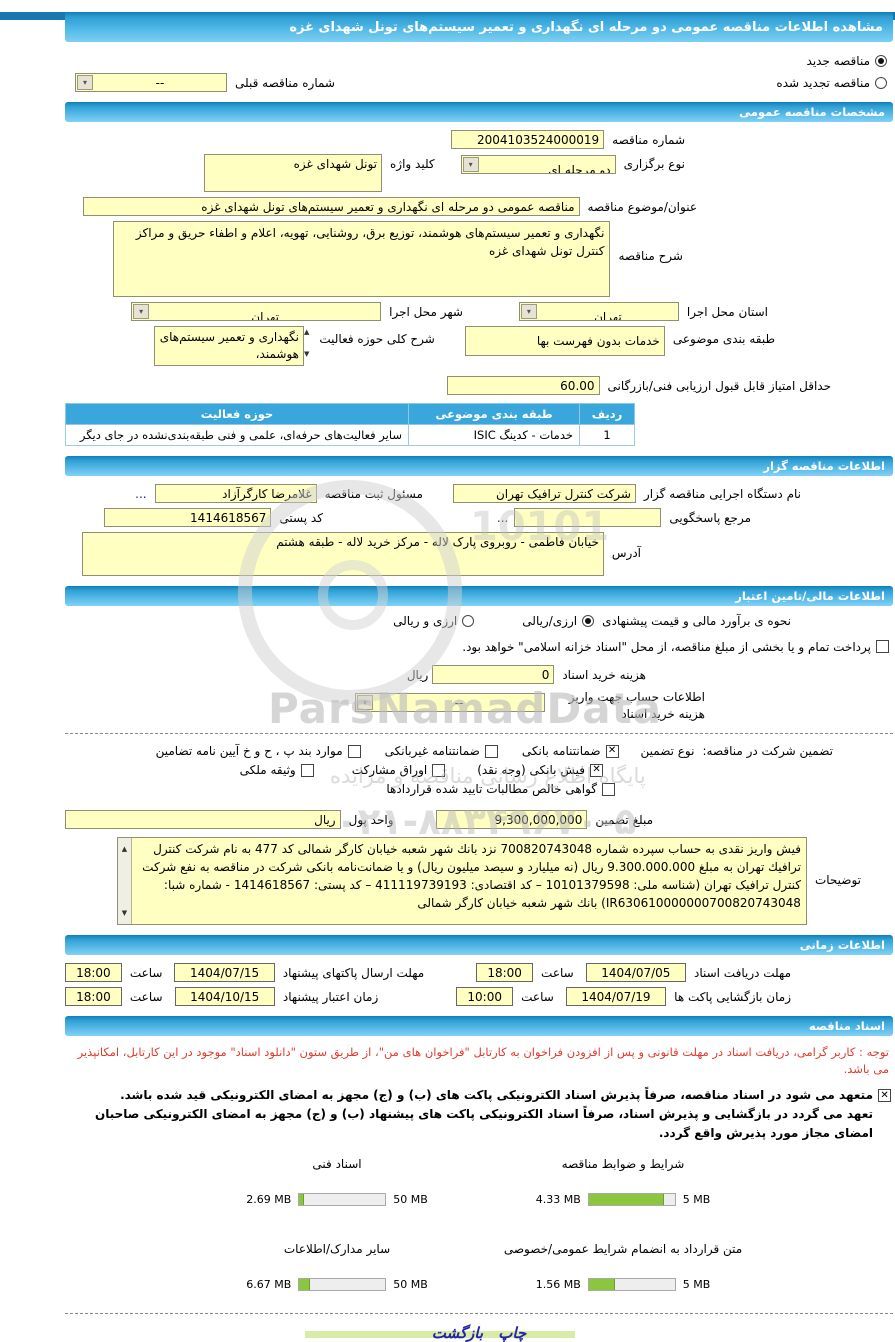 The height and width of the screenshot is (1342, 895). I want to click on section-header-general: مشخصات مناقصه عمومی, so click(479, 112).